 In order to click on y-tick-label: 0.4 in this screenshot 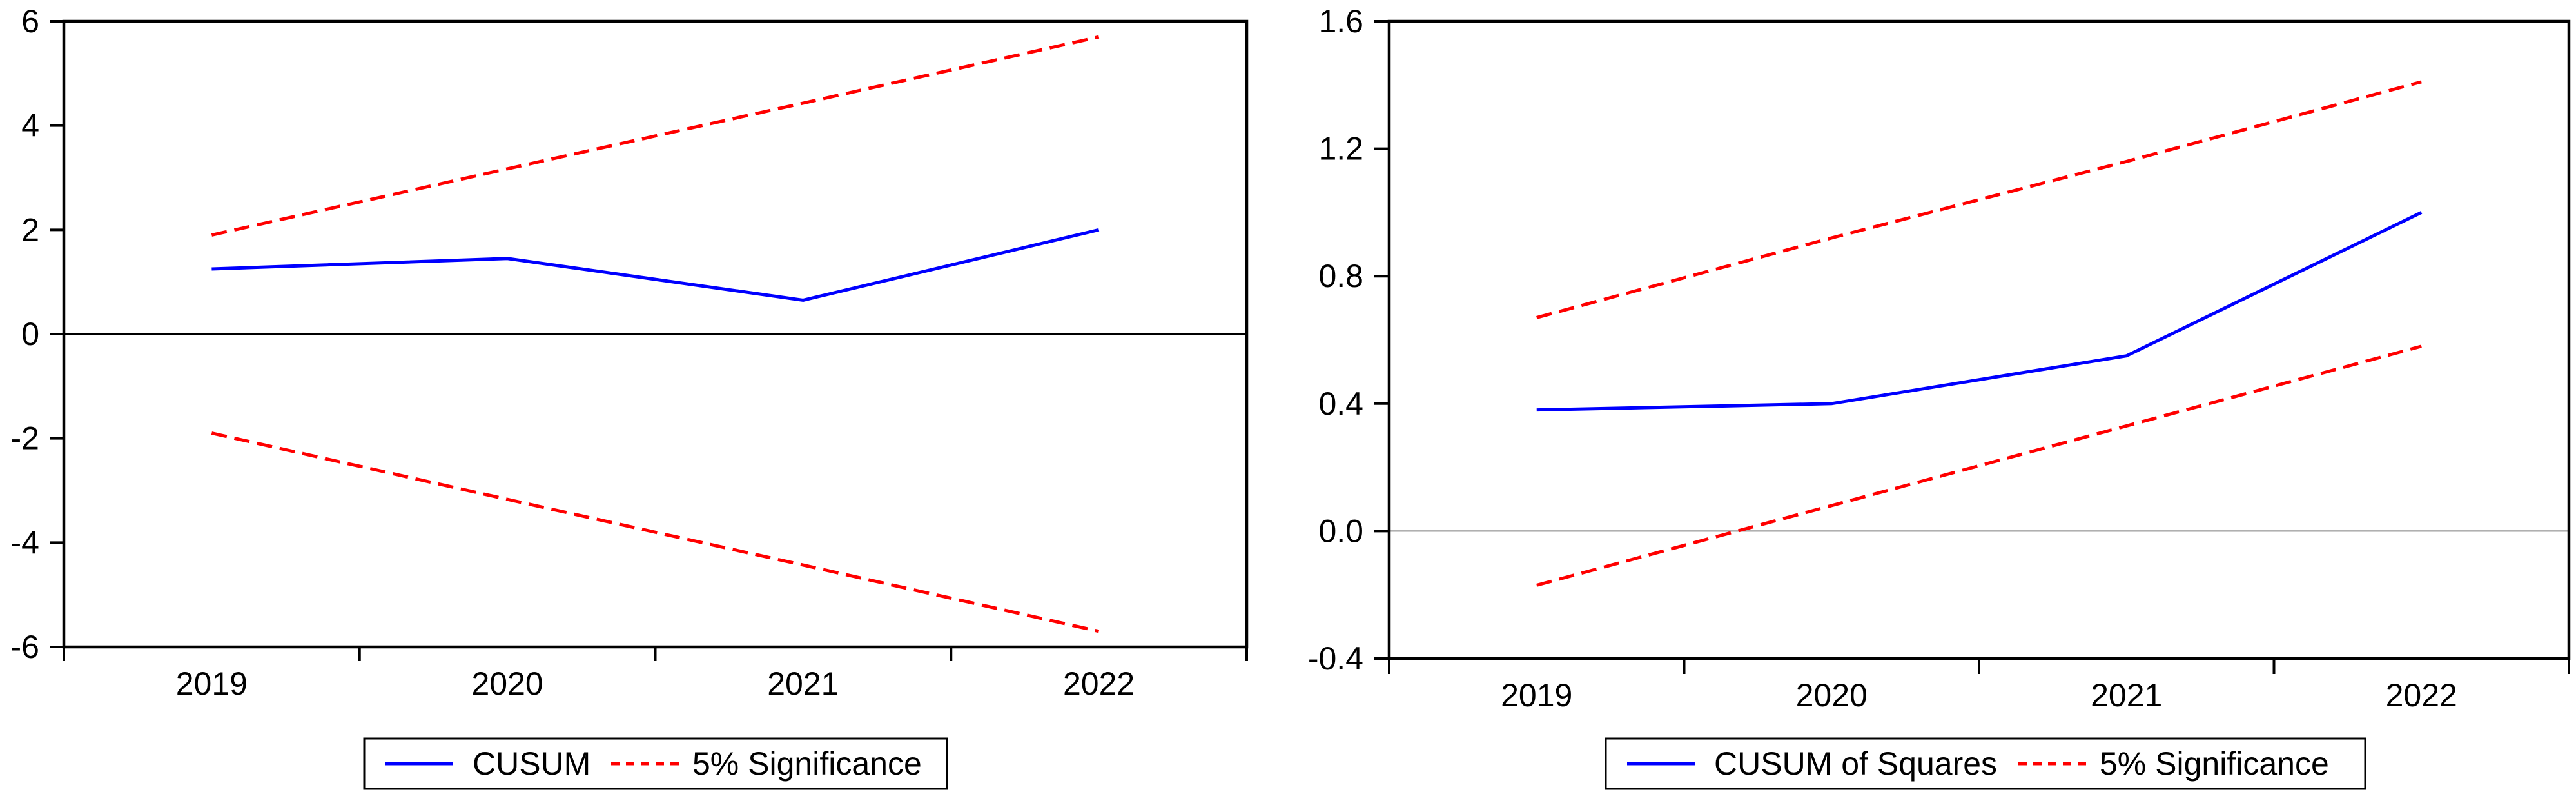, I will do `click(1341, 404)`.